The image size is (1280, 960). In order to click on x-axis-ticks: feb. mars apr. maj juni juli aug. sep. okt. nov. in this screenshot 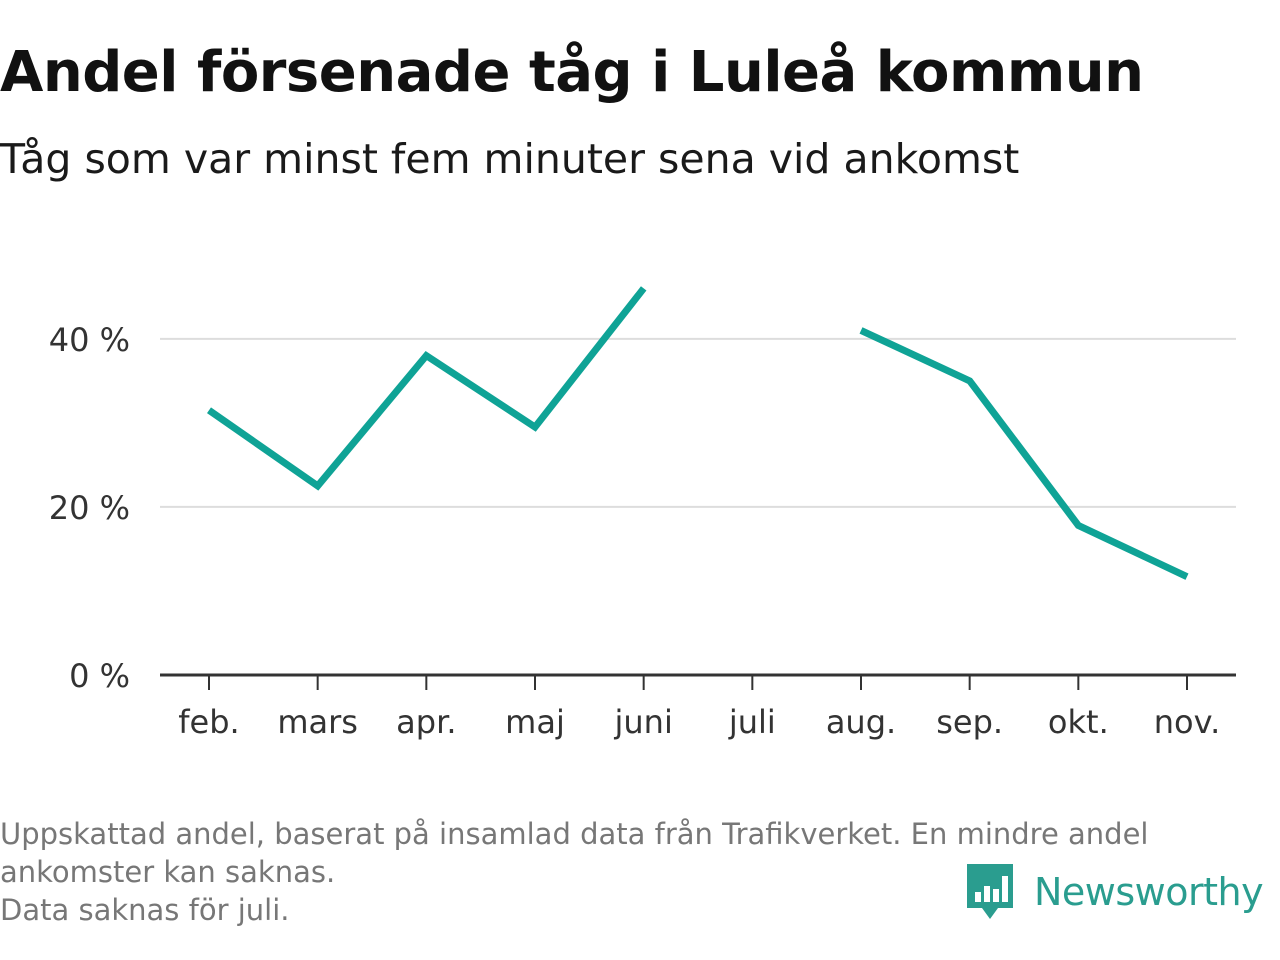, I will do `click(699, 708)`.